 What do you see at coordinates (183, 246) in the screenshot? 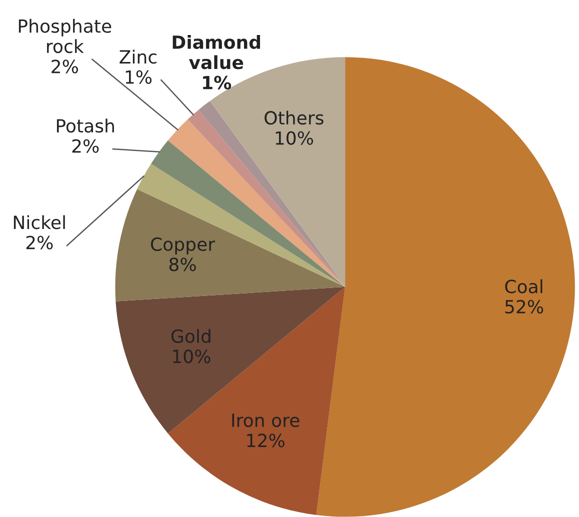
I see `slice-label: Copper` at bounding box center [183, 246].